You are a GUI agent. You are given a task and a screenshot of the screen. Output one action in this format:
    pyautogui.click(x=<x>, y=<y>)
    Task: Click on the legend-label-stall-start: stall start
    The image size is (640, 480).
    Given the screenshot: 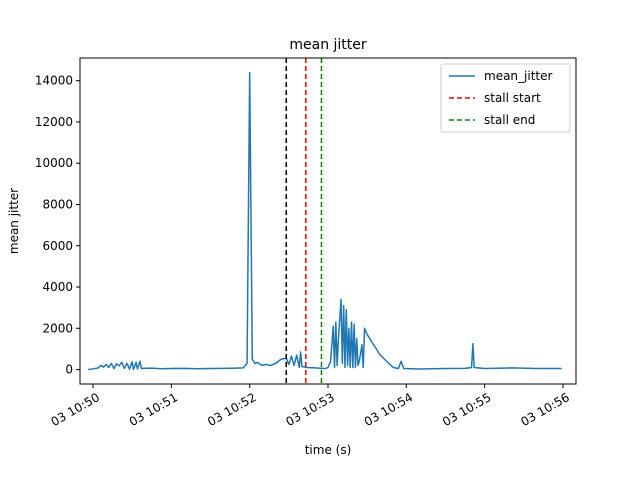 What is the action you would take?
    pyautogui.click(x=512, y=98)
    